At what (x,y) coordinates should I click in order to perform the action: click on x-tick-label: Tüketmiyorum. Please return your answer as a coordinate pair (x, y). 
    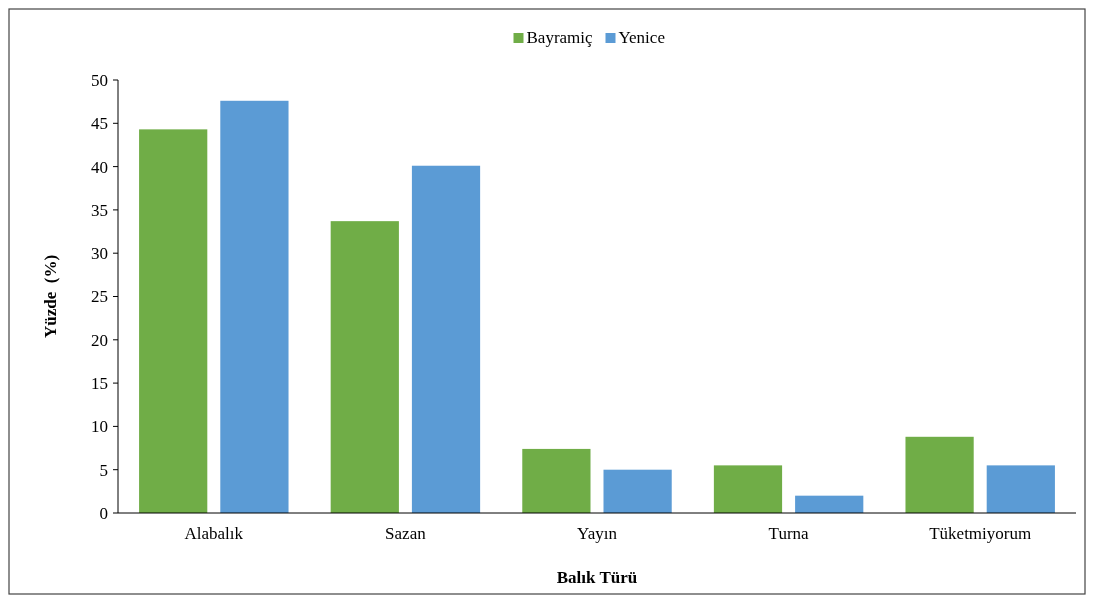
    Looking at the image, I should click on (980, 533).